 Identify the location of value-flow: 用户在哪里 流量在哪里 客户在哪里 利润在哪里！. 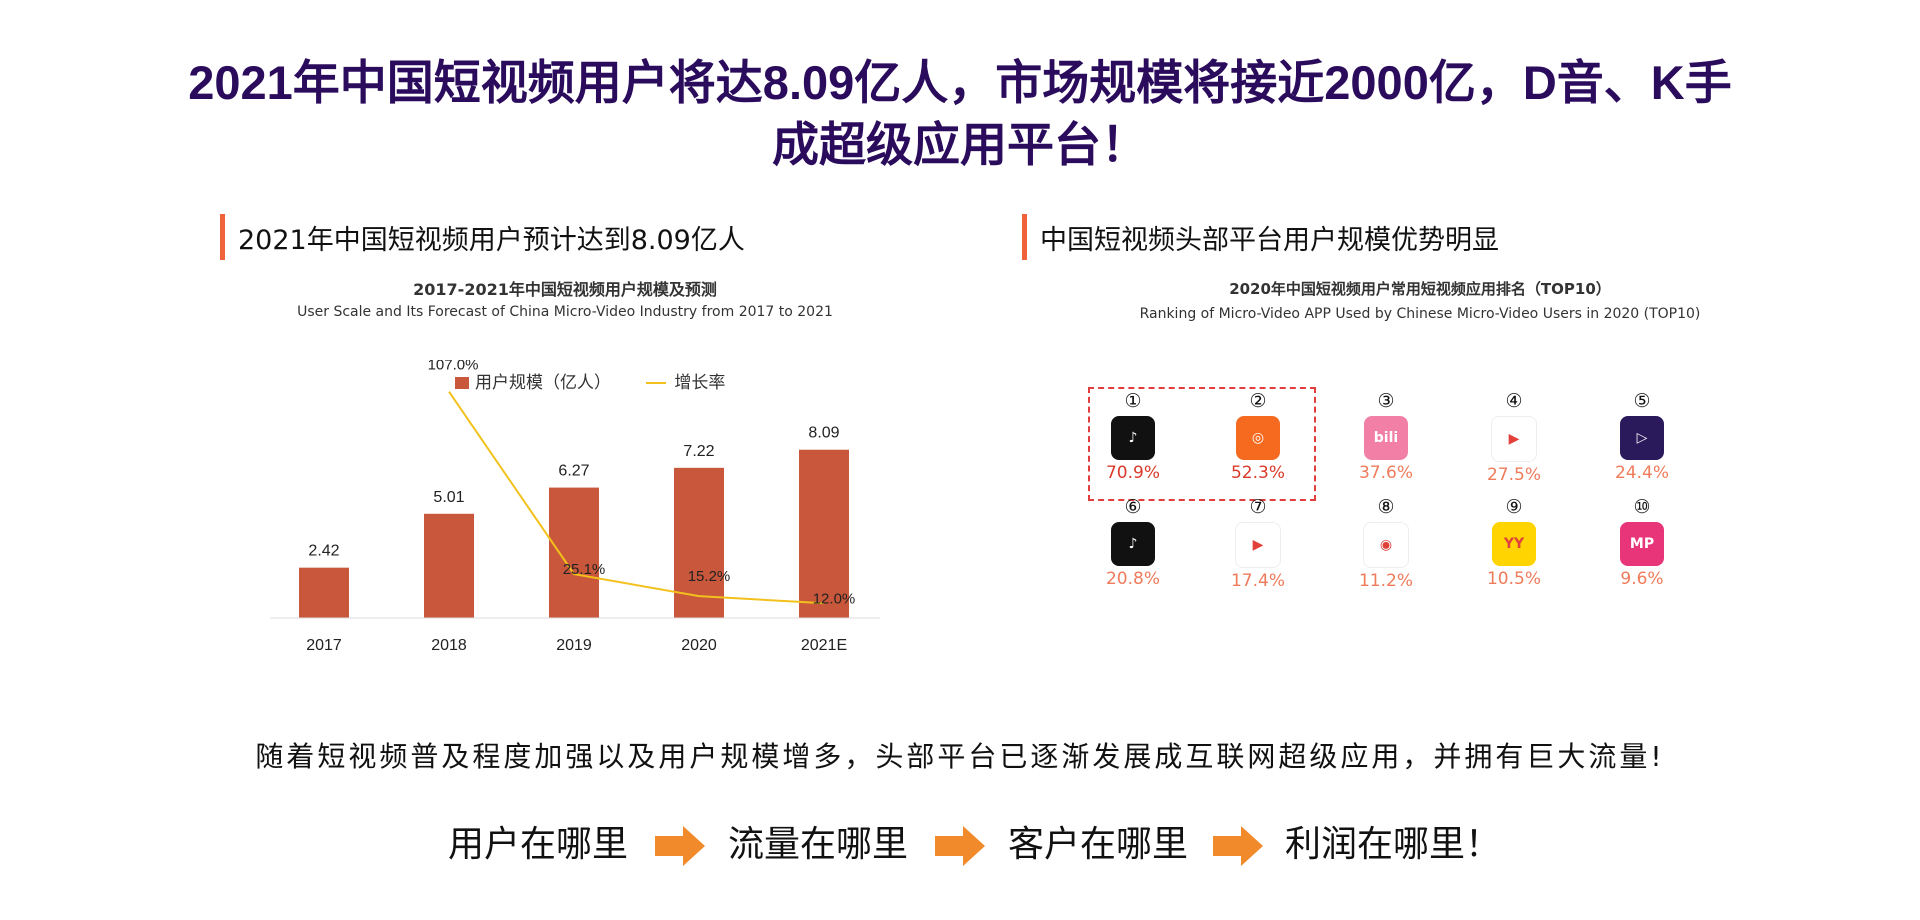
(960, 850).